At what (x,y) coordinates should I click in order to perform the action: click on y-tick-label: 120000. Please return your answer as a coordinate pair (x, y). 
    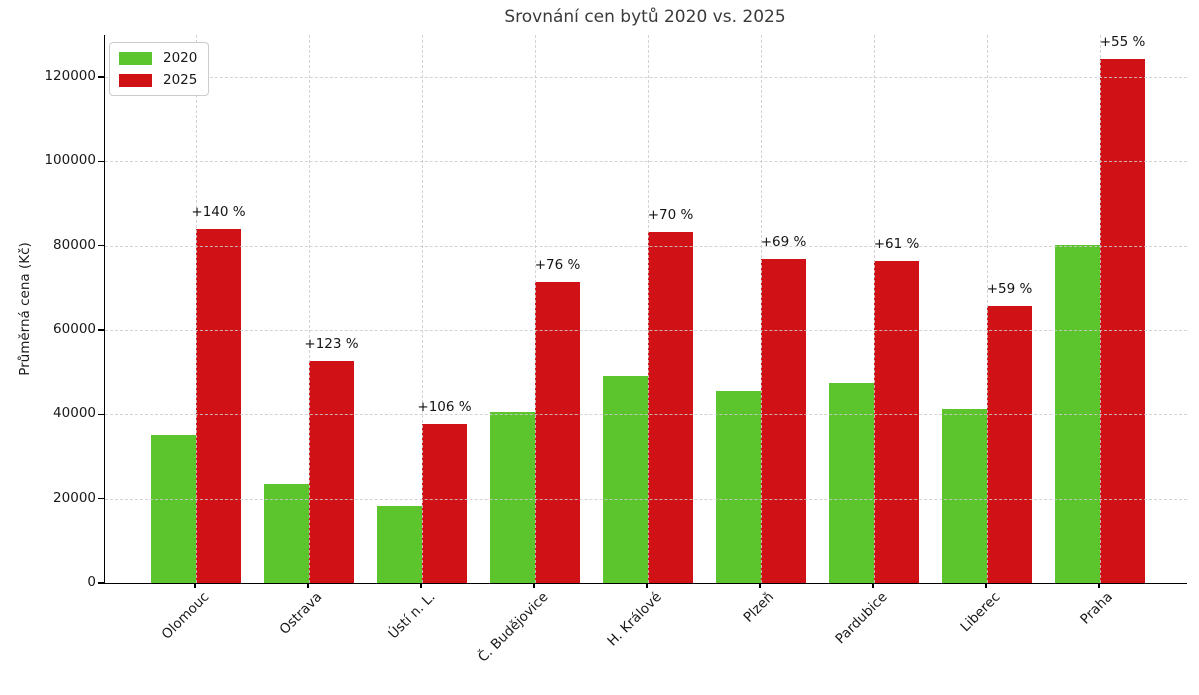
    Looking at the image, I should click on (70, 76).